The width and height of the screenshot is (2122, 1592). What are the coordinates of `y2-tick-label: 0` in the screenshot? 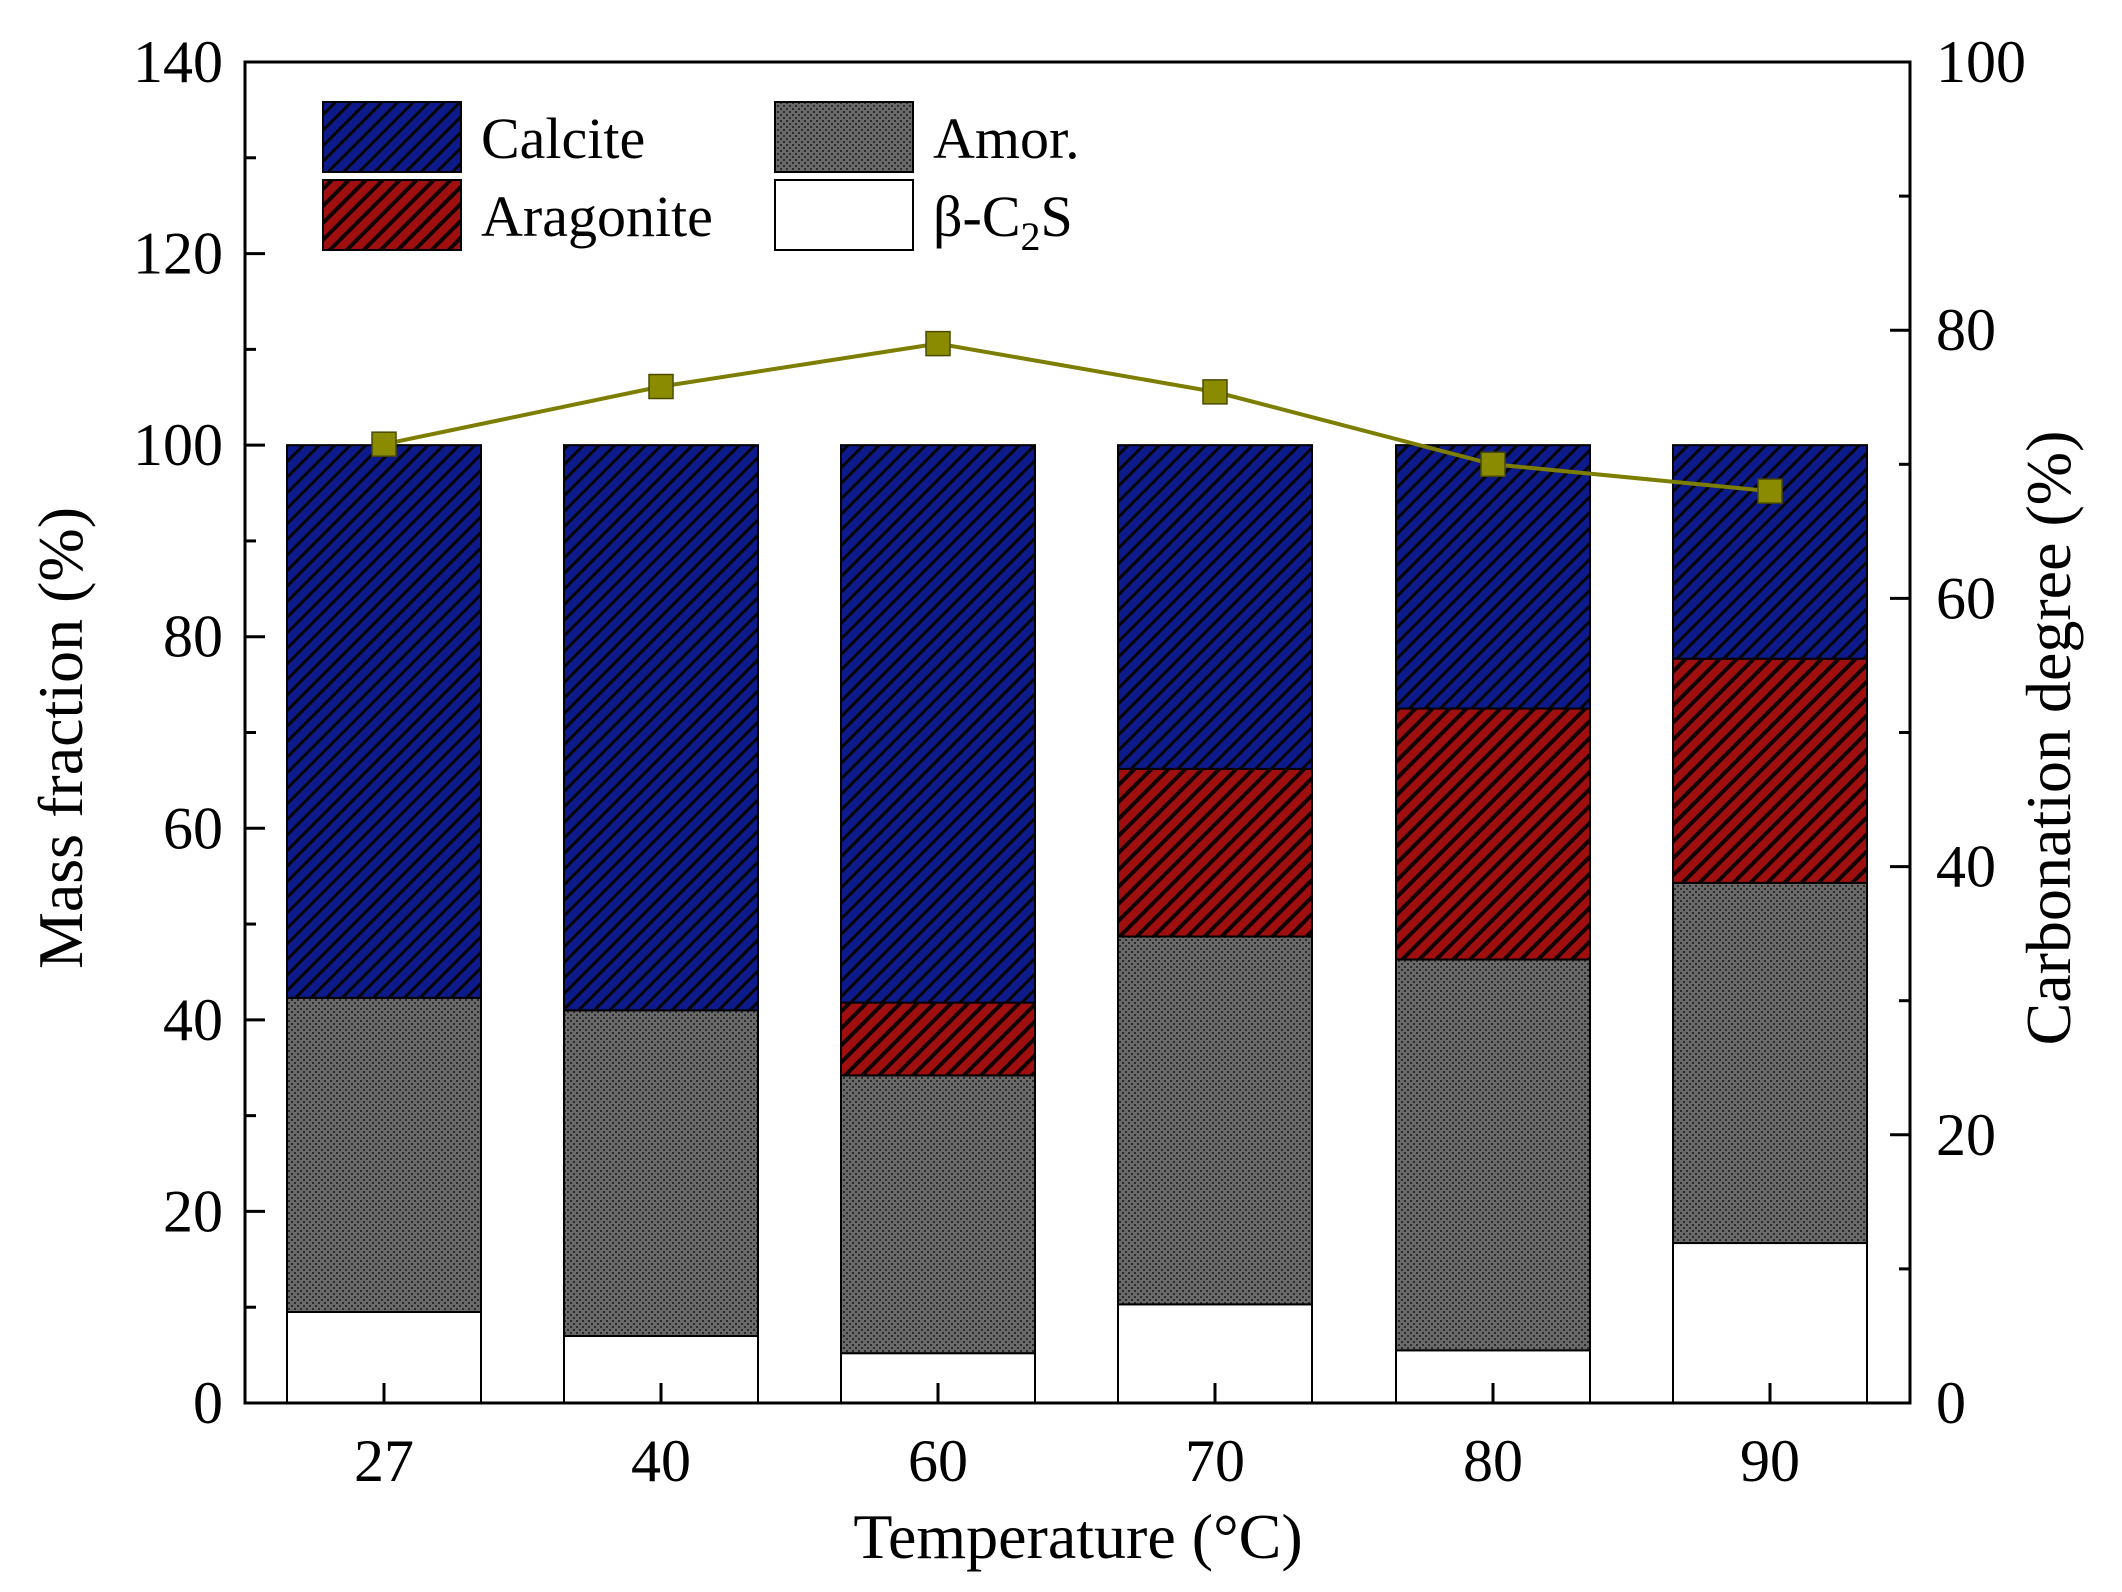 It's located at (1951, 1403).